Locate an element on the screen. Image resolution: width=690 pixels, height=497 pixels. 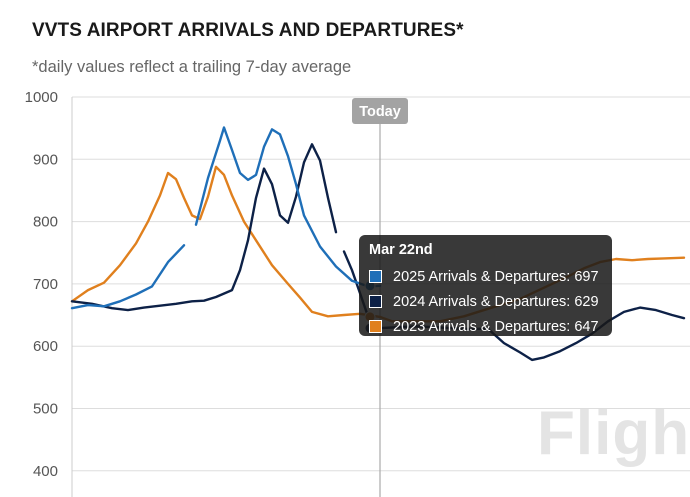
y-axis: 1000 900 800 700 600 500 400 is located at coordinates (49, 293).